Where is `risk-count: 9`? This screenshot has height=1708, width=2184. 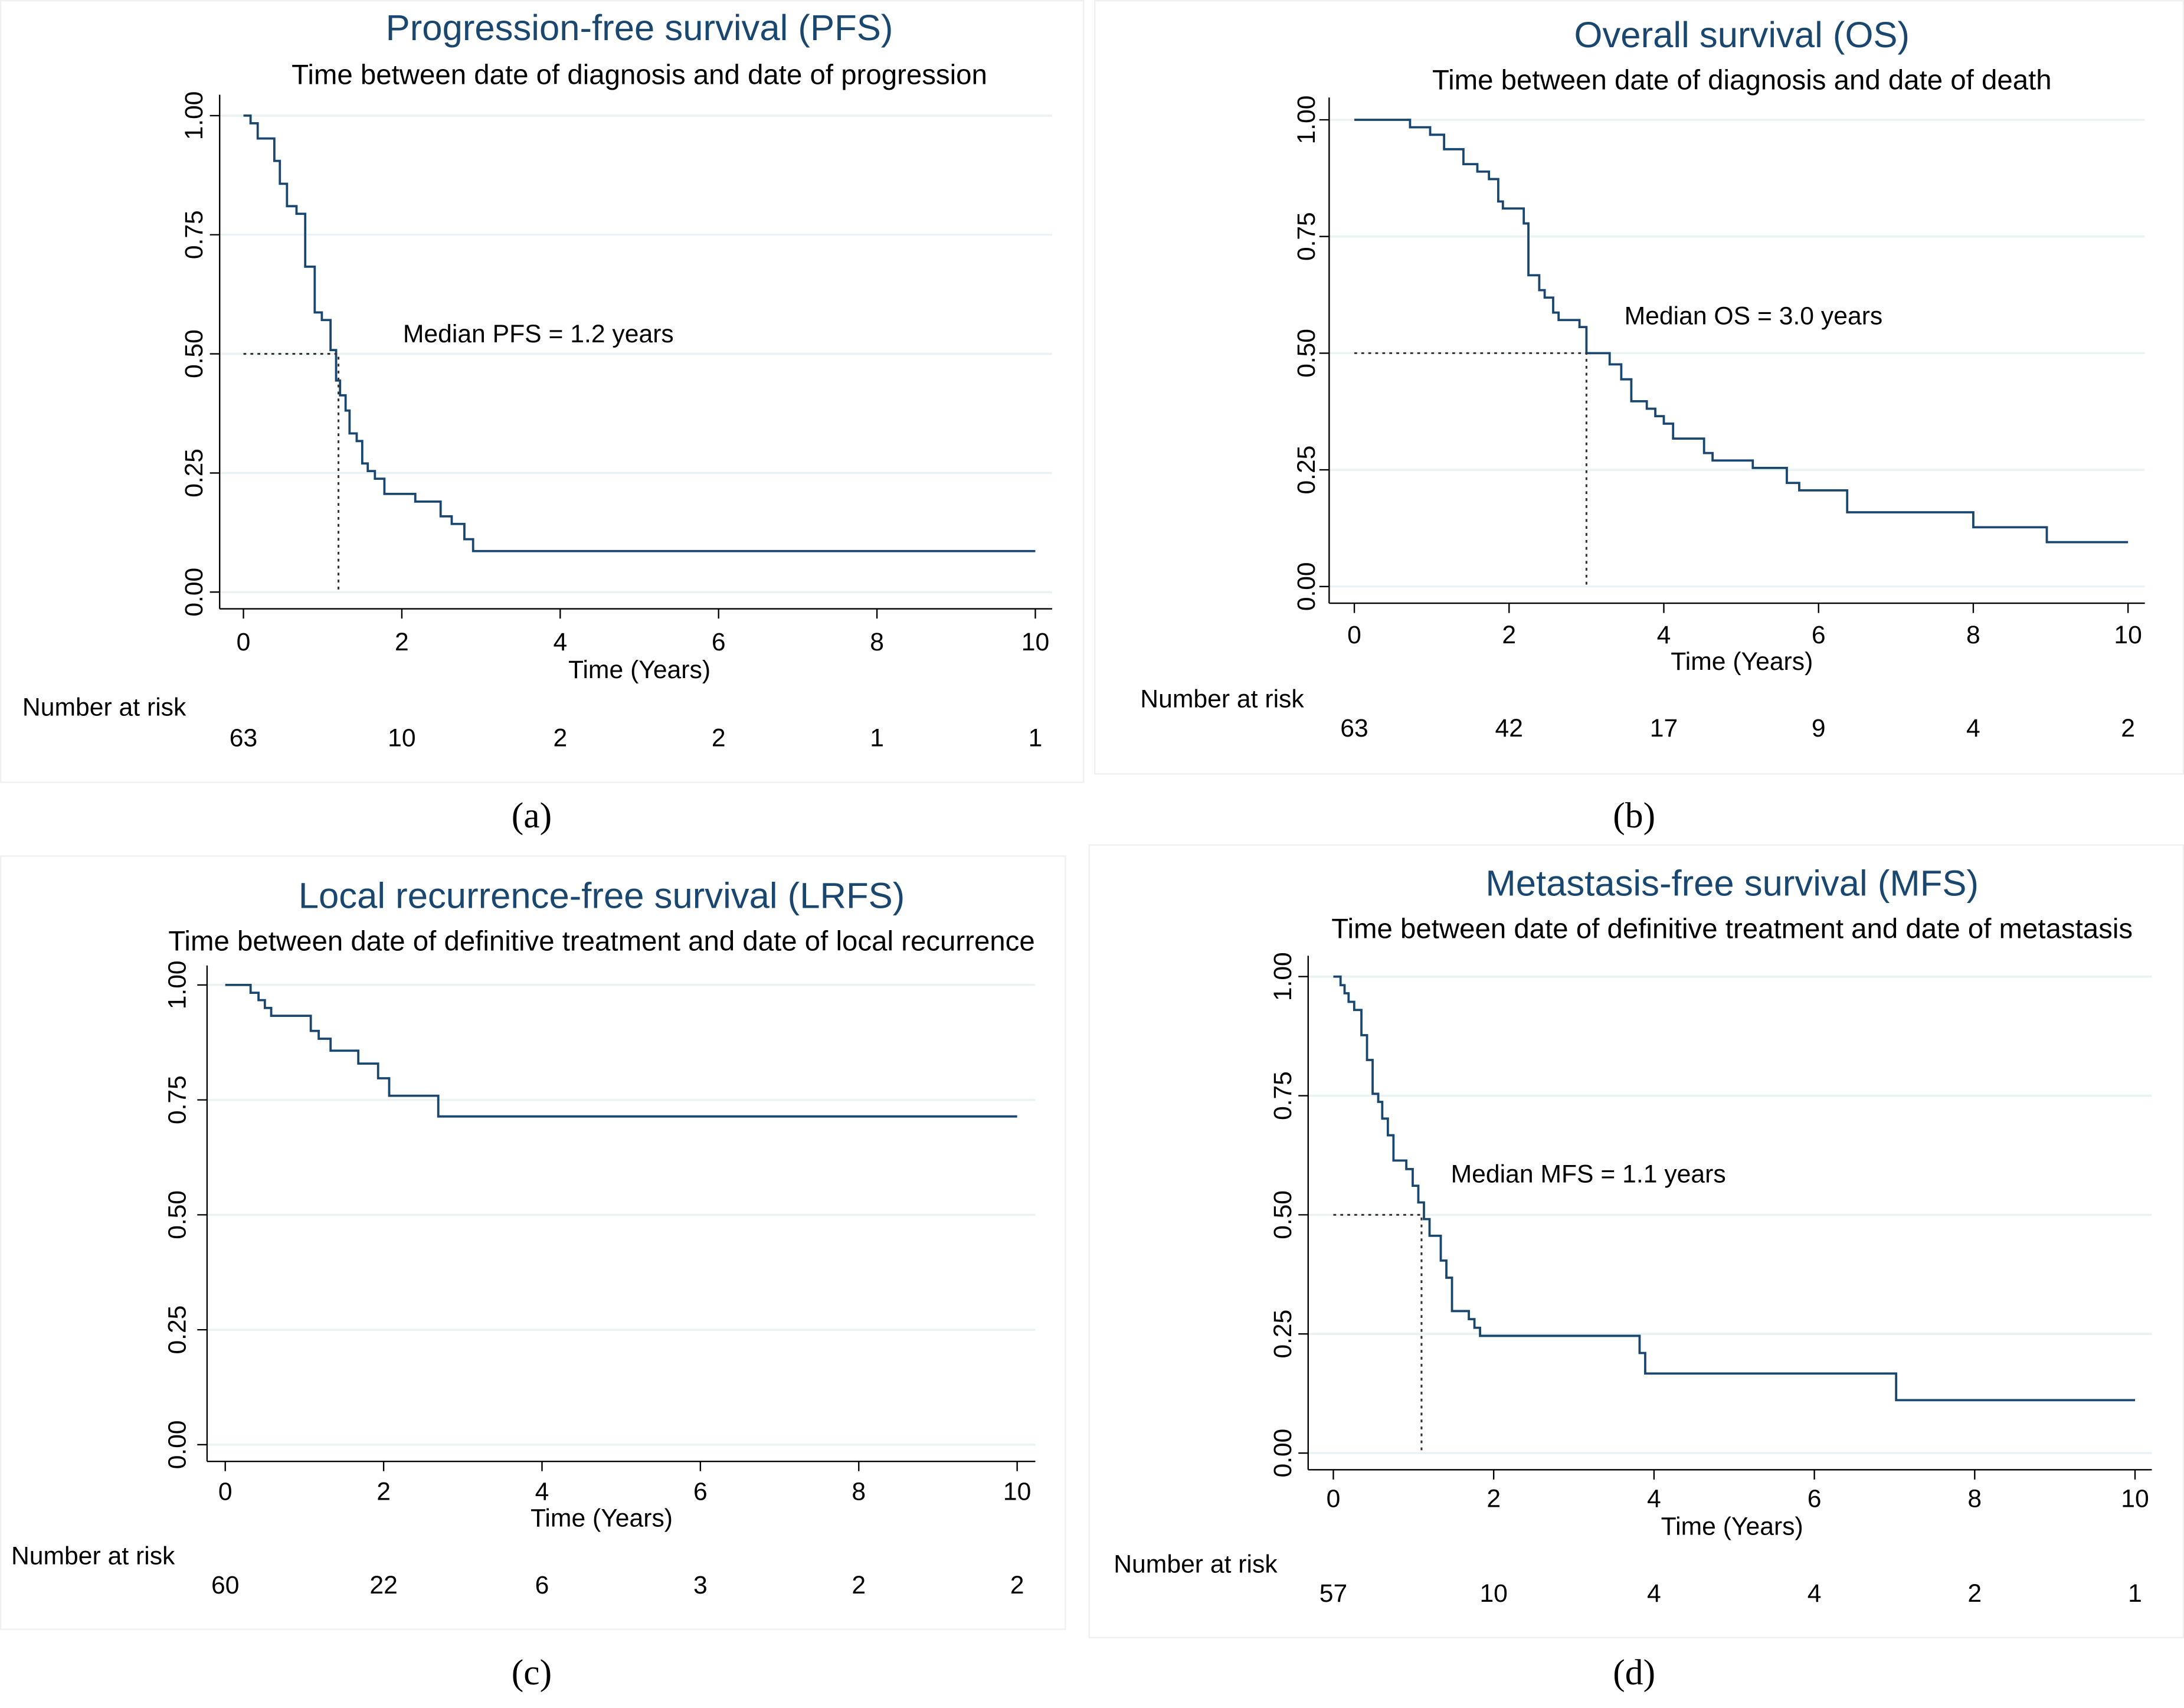
risk-count: 9 is located at coordinates (1819, 728).